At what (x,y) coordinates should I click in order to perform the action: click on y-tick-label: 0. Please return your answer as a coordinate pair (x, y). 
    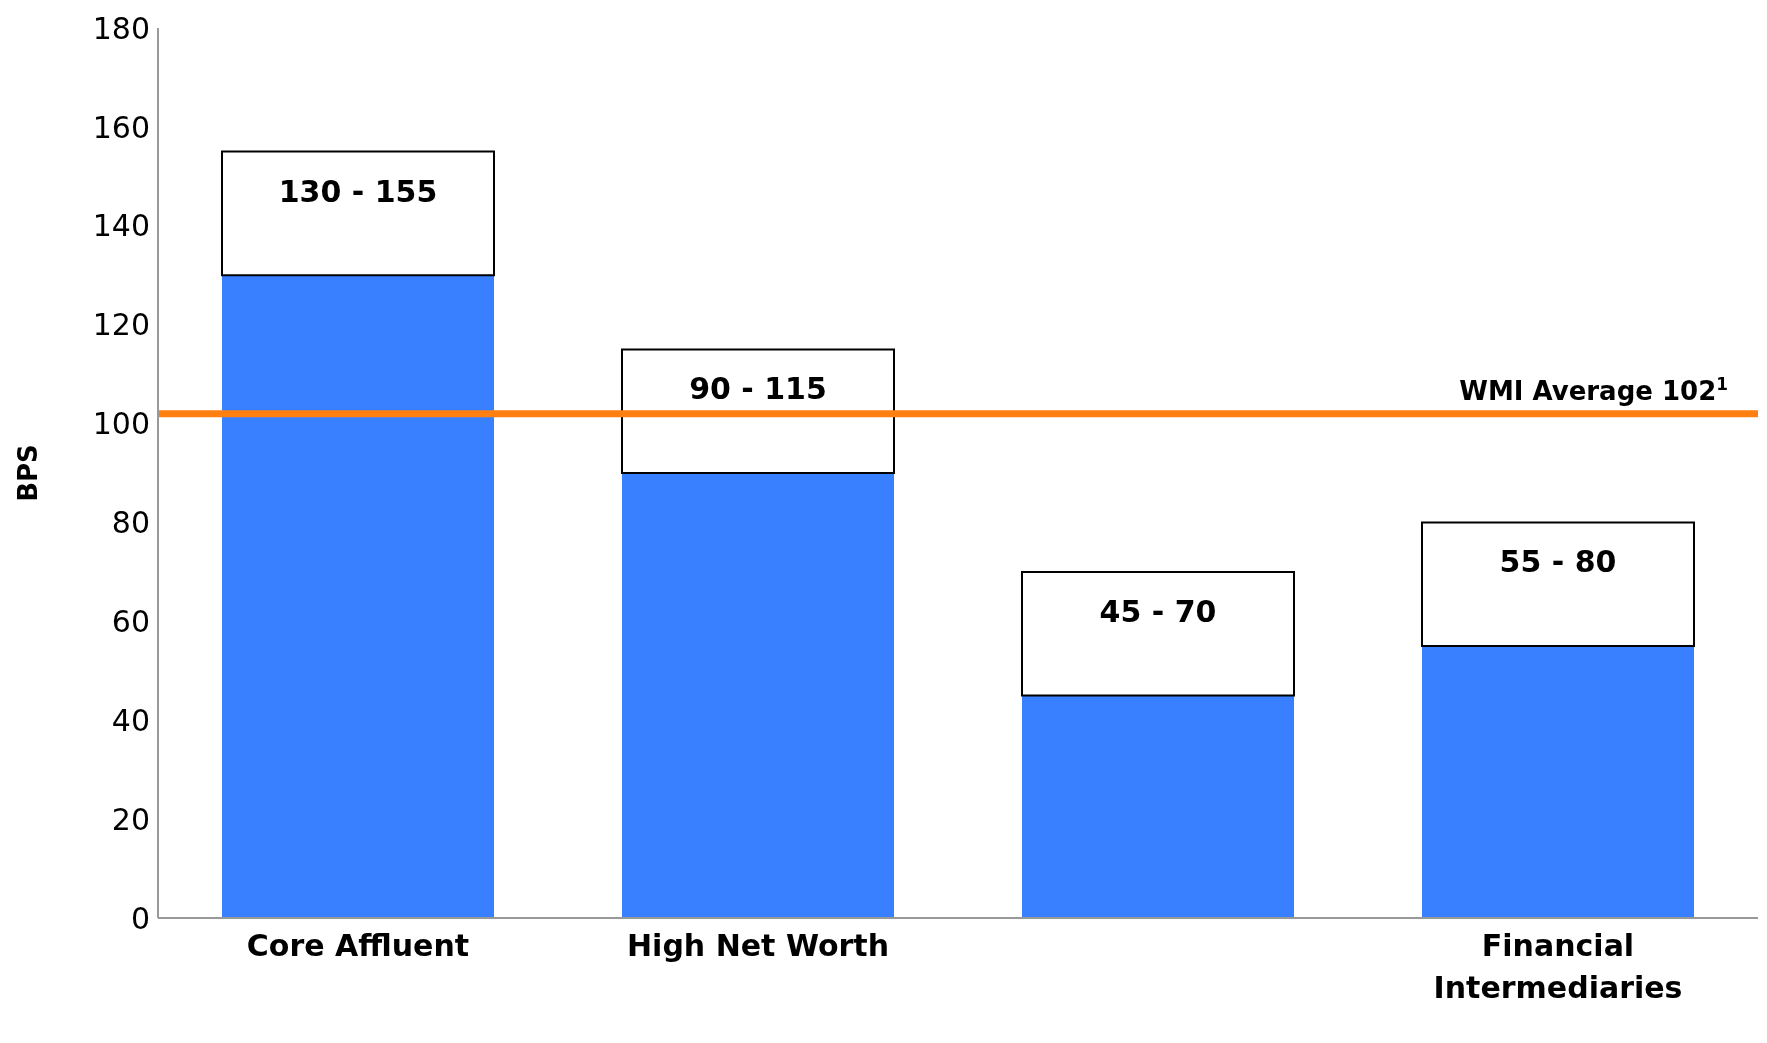
    Looking at the image, I should click on (140, 918).